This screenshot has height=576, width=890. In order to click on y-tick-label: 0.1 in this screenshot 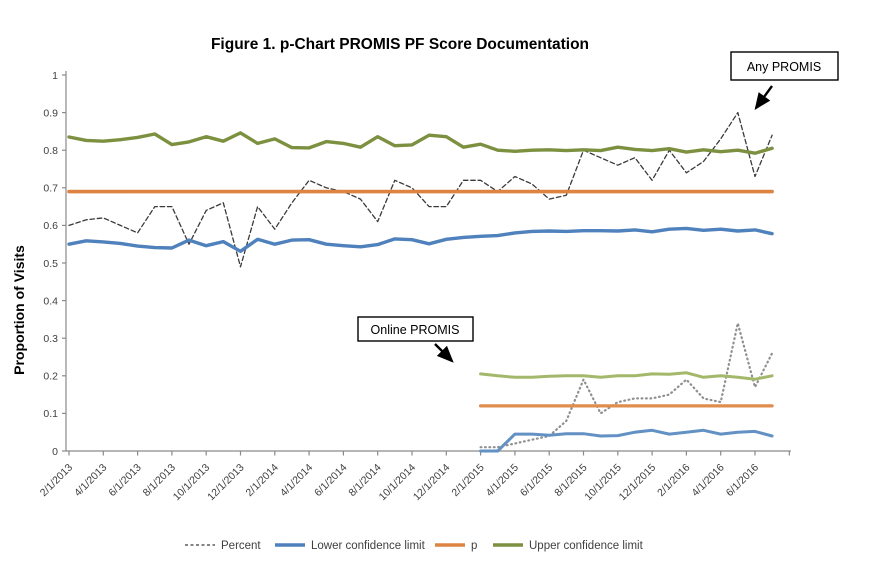, I will do `click(50, 414)`.